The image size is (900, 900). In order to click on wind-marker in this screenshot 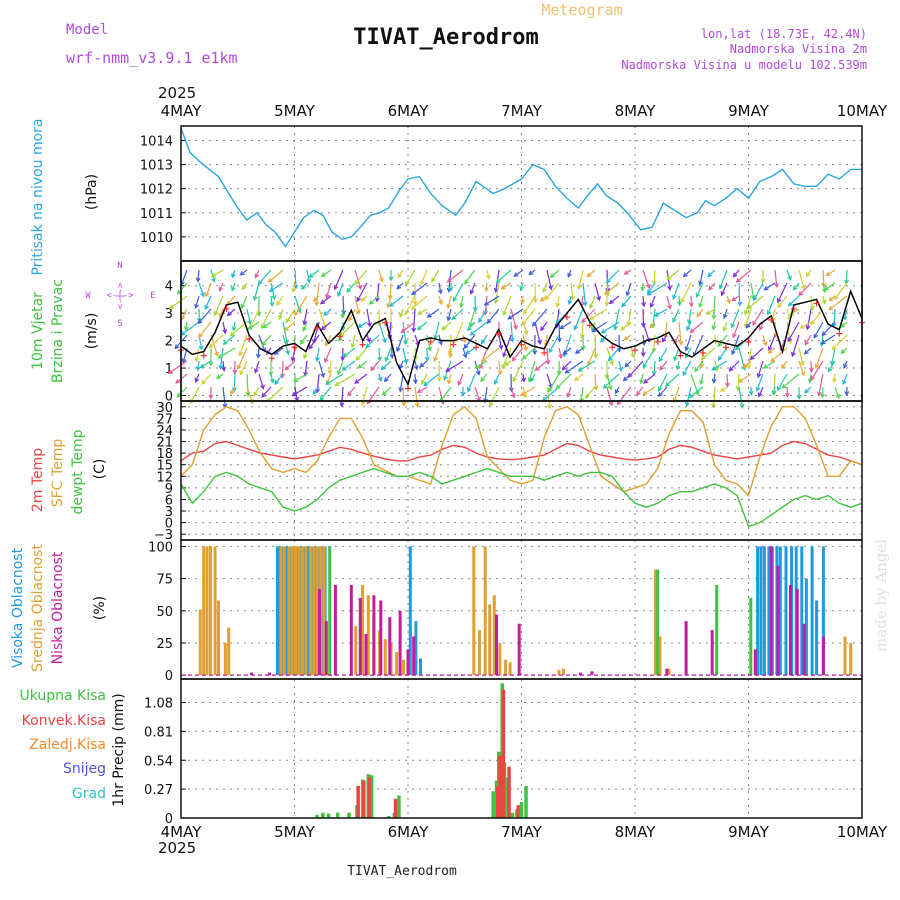, I will do `click(362, 344)`.